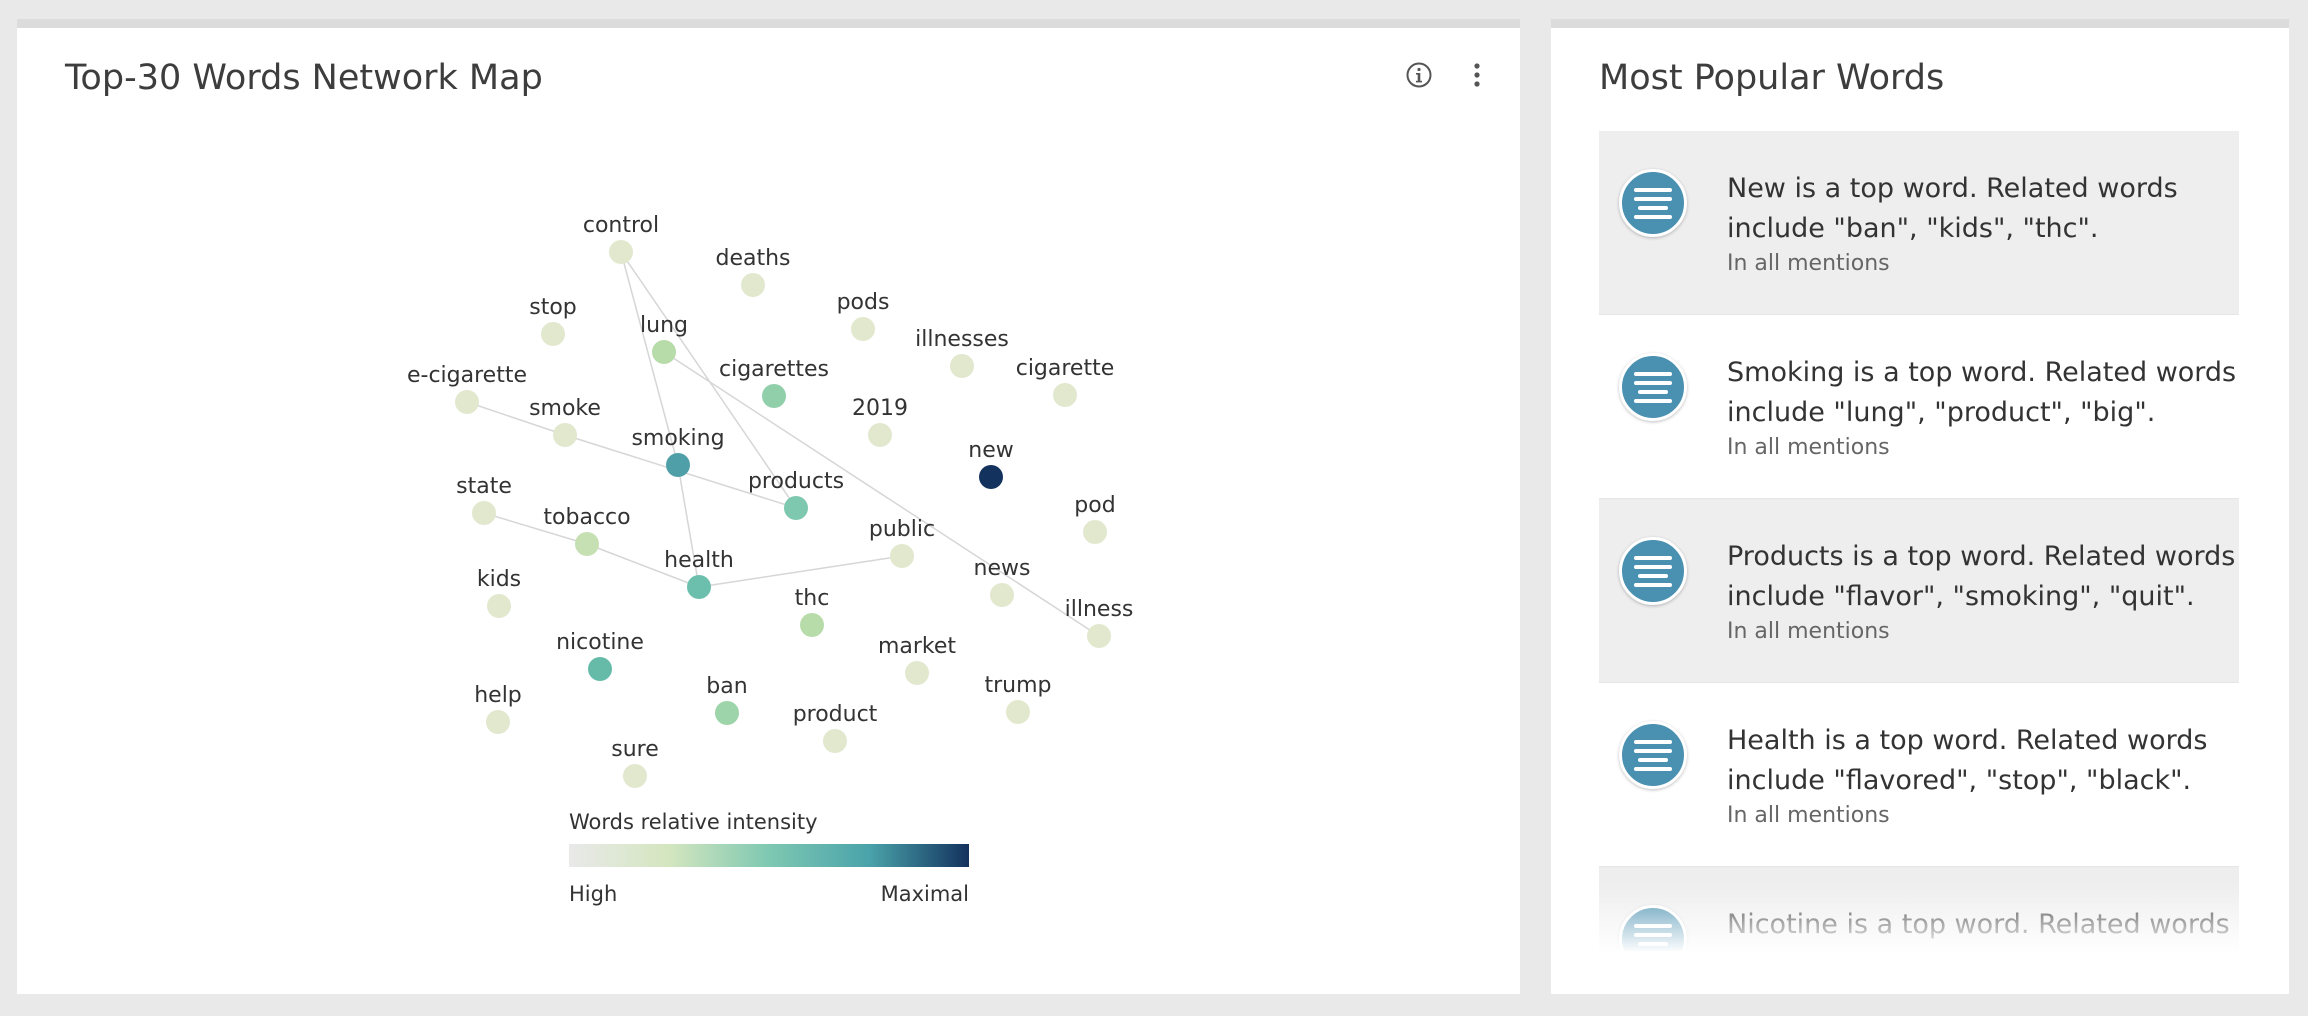  Describe the element at coordinates (902, 529) in the screenshot. I see `node-label: public` at that location.